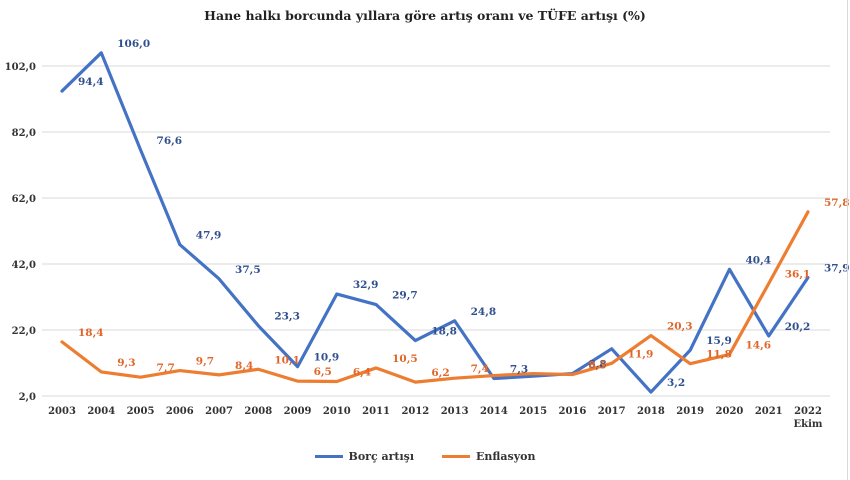 This screenshot has height=480, width=850. What do you see at coordinates (425, 456) in the screenshot?
I see `legend: Borç artışı Enflasyon` at bounding box center [425, 456].